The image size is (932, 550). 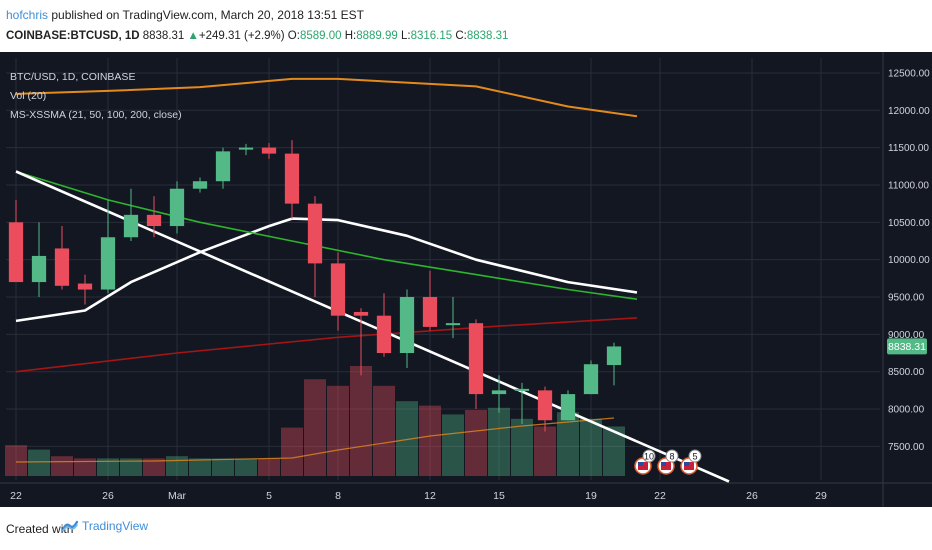 I want to click on event-badge: 10, so click(x=645, y=462).